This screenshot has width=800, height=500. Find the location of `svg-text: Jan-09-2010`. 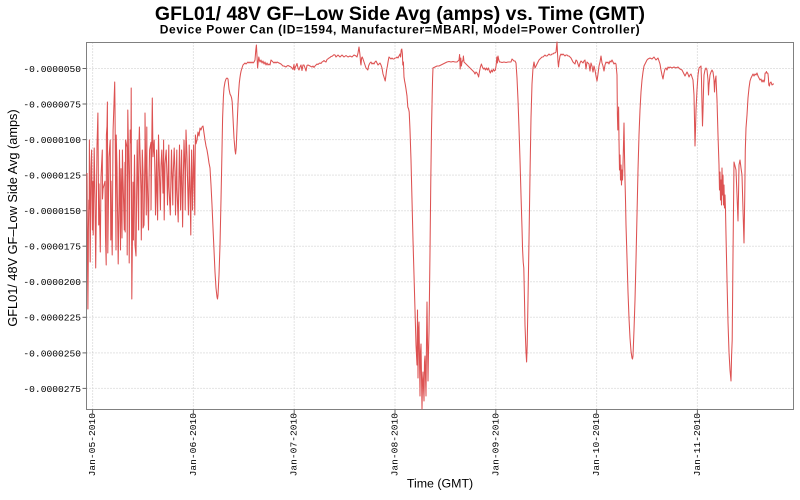

svg-text: Jan-09-2010 is located at coordinates (495, 445).